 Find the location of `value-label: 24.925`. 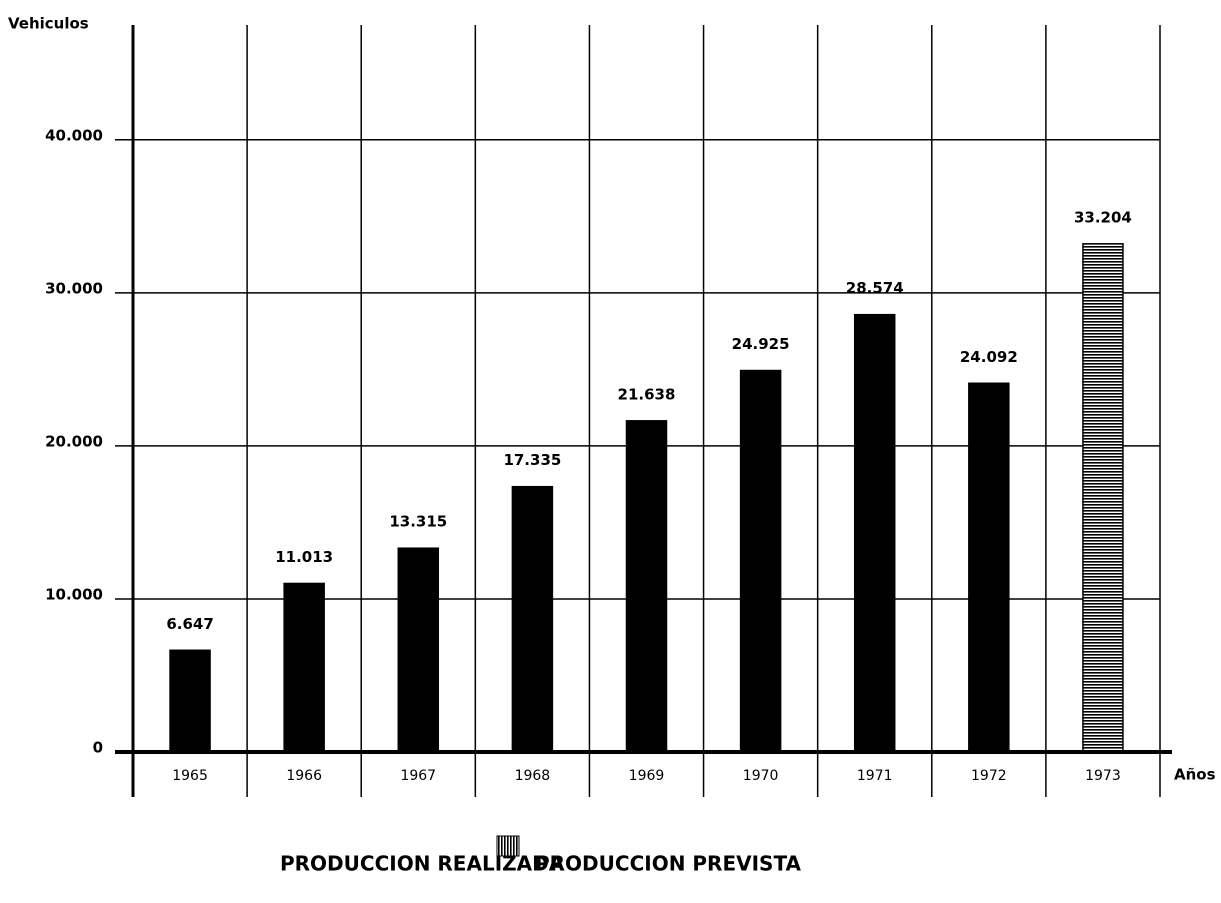

value-label: 24.925 is located at coordinates (761, 344).